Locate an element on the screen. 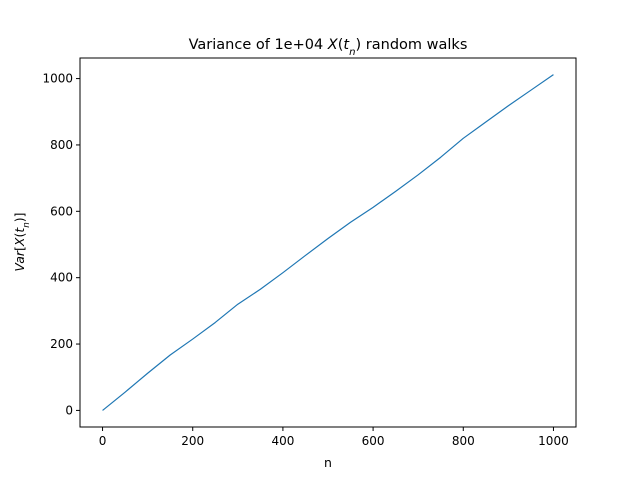 The width and height of the screenshot is (640, 480). x-axis: 0 200 400 600 800 1000 is located at coordinates (334, 437).